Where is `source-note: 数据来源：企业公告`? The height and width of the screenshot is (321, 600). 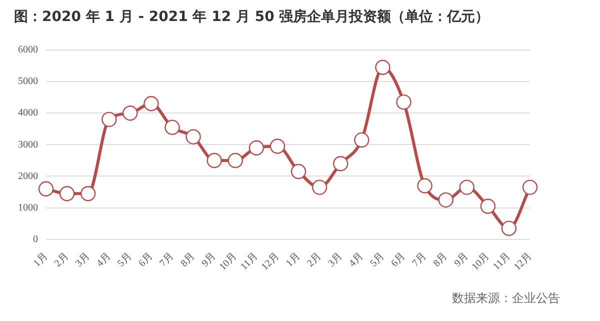 source-note: 数据来源：企业公告 is located at coordinates (506, 298).